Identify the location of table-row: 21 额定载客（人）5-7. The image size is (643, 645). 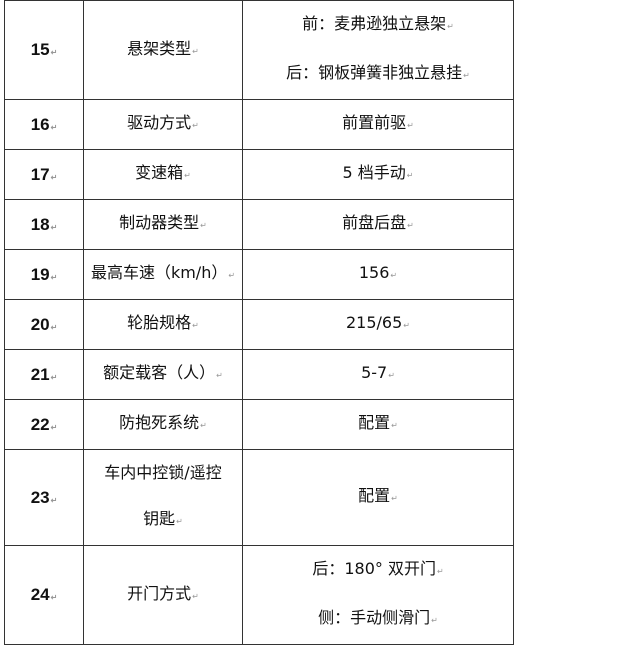
(259, 374).